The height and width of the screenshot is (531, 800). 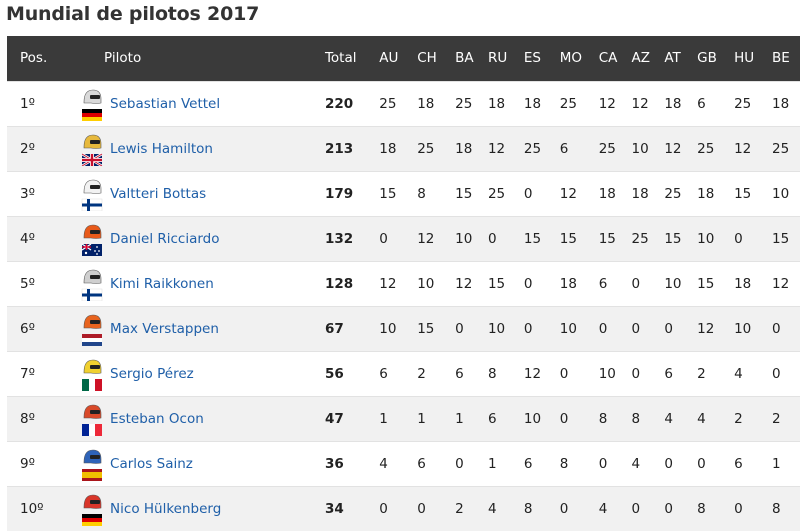 What do you see at coordinates (157, 418) in the screenshot?
I see `driver-name-link: Esteban Ocon` at bounding box center [157, 418].